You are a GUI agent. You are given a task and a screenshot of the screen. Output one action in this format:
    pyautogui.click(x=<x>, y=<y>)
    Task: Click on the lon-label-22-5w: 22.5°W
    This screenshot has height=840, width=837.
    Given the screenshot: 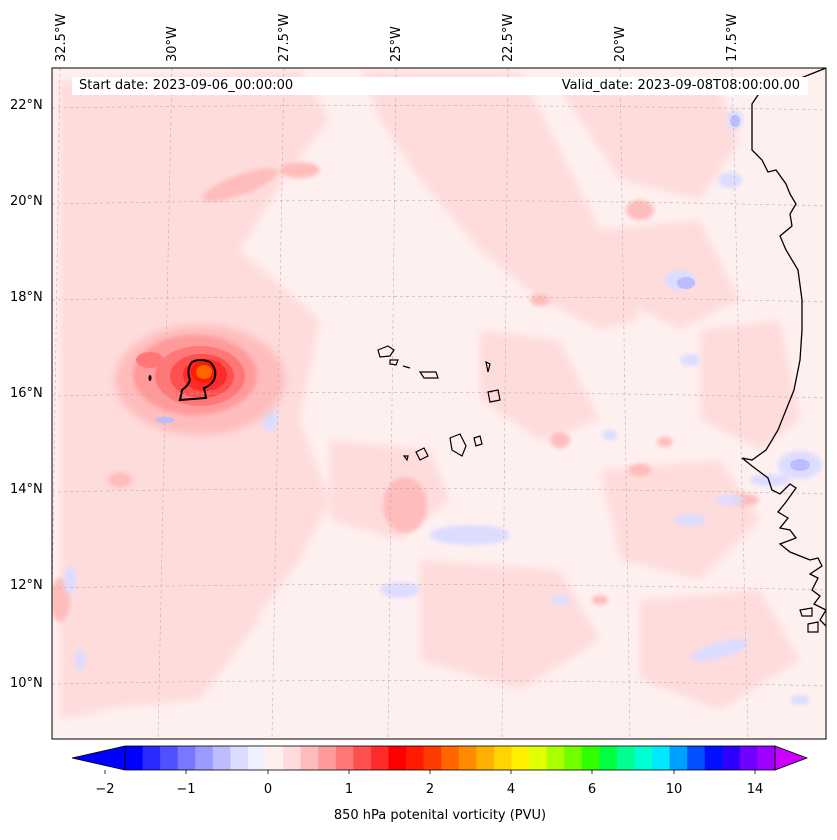 What is the action you would take?
    pyautogui.click(x=508, y=37)
    